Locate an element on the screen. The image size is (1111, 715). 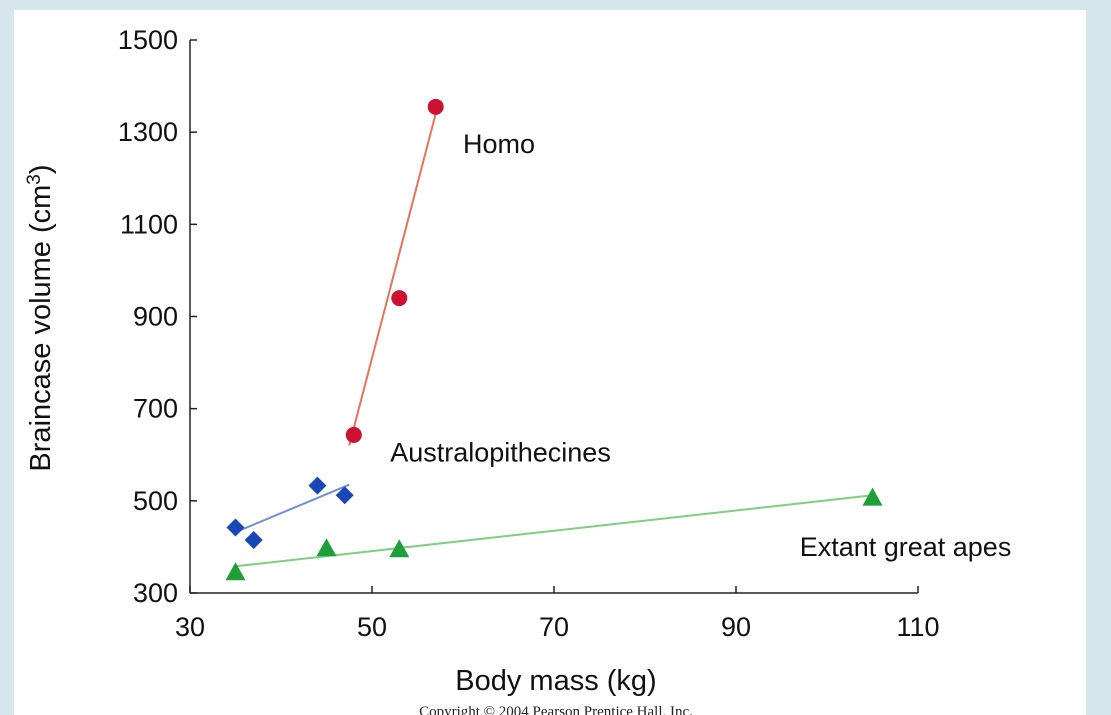
y-axis-title: Braincase volume (cm3) is located at coordinates (40, 317).